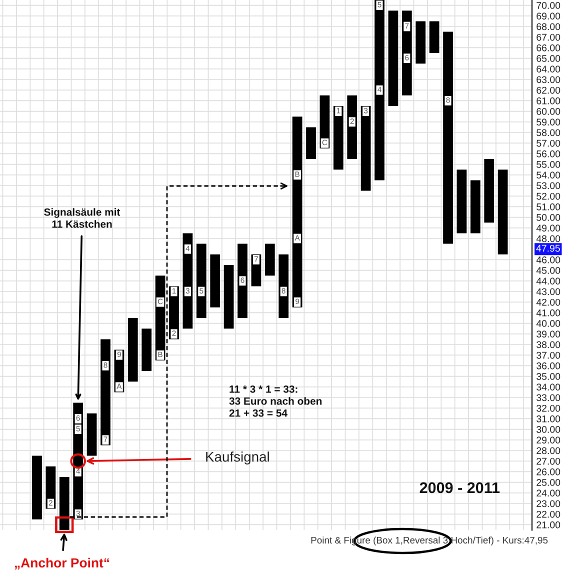  Describe the element at coordinates (548, 493) in the screenshot. I see `y-tick-label: 24.00` at that location.